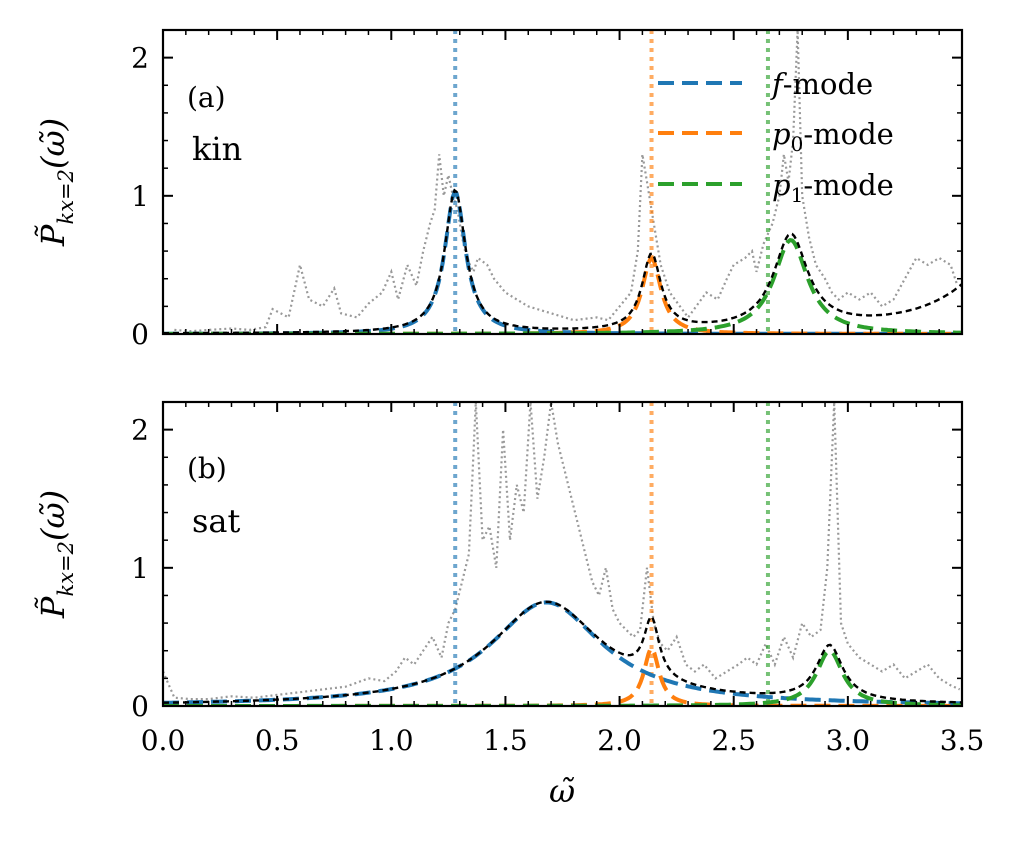 The height and width of the screenshot is (846, 1018). I want to click on panel-b-f-fit, so click(562, 653).